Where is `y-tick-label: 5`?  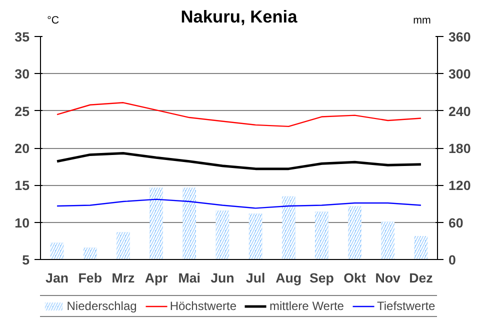 y-tick-label: 5 is located at coordinates (26, 260).